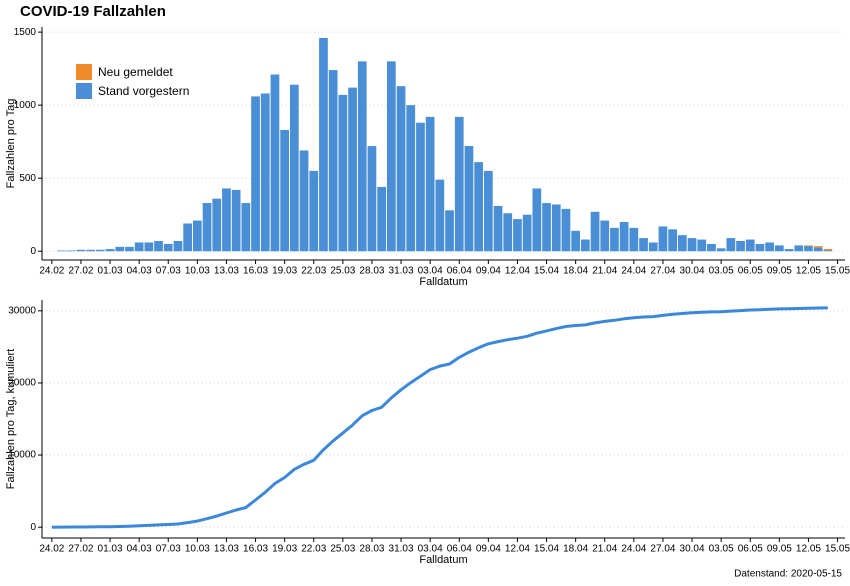 Image resolution: width=850 pixels, height=586 pixels. I want to click on y-tick-label: 0, so click(33, 251).